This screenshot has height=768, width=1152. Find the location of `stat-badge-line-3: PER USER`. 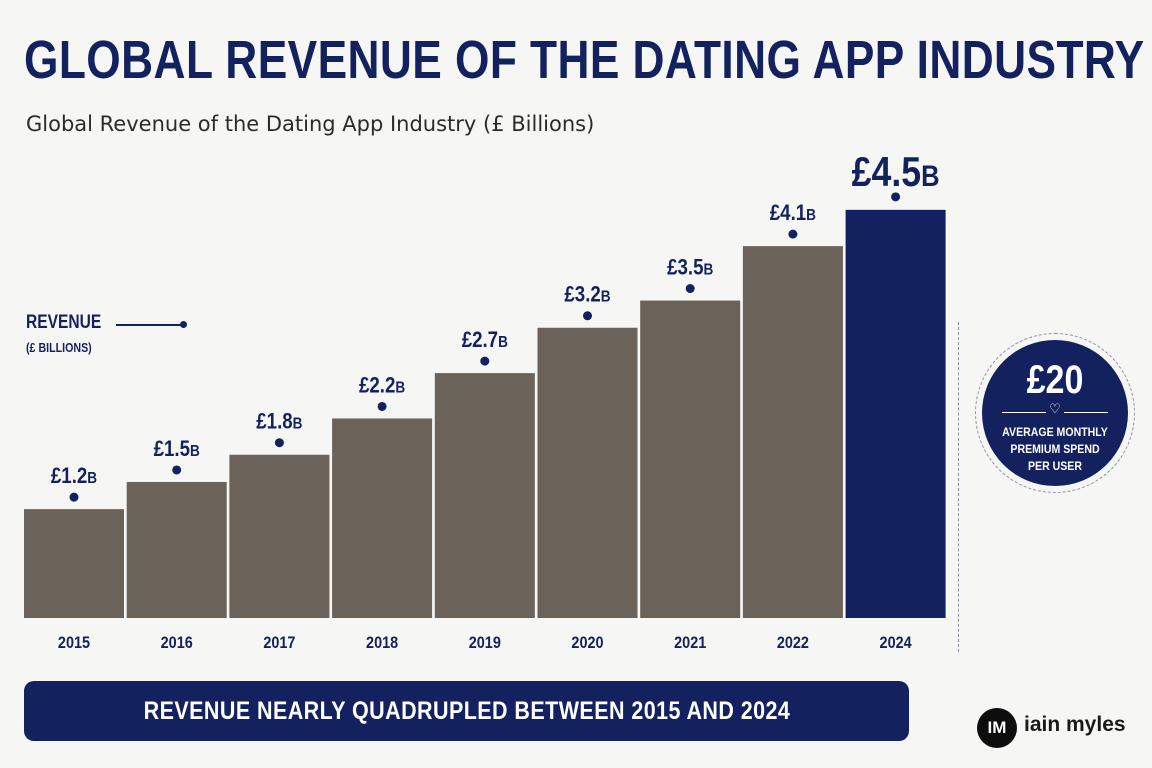

stat-badge-line-3: PER USER is located at coordinates (1054, 466).